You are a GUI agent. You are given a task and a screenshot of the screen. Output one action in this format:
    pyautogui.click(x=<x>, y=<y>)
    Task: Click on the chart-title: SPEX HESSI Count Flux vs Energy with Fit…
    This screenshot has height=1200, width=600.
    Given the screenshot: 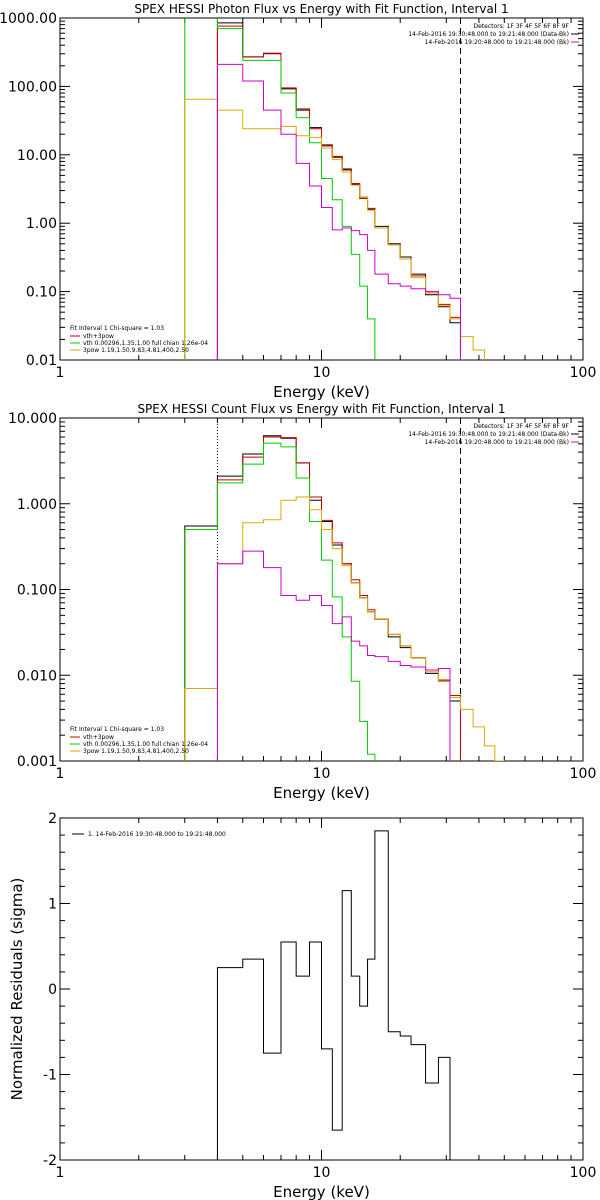 What is the action you would take?
    pyautogui.click(x=321, y=409)
    